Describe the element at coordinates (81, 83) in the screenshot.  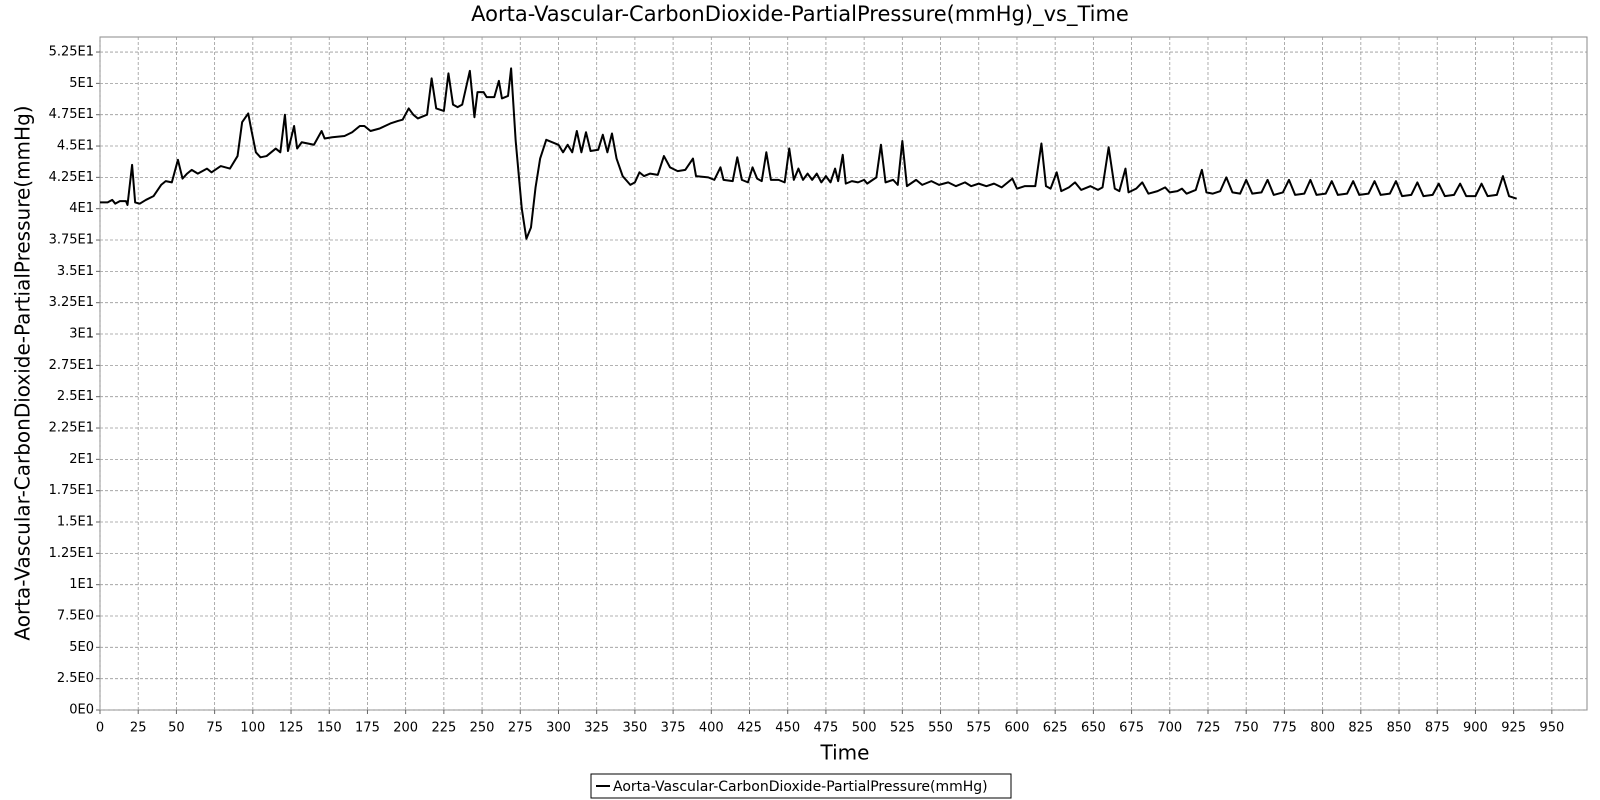
I see `y-tick-label: 5E1` at that location.